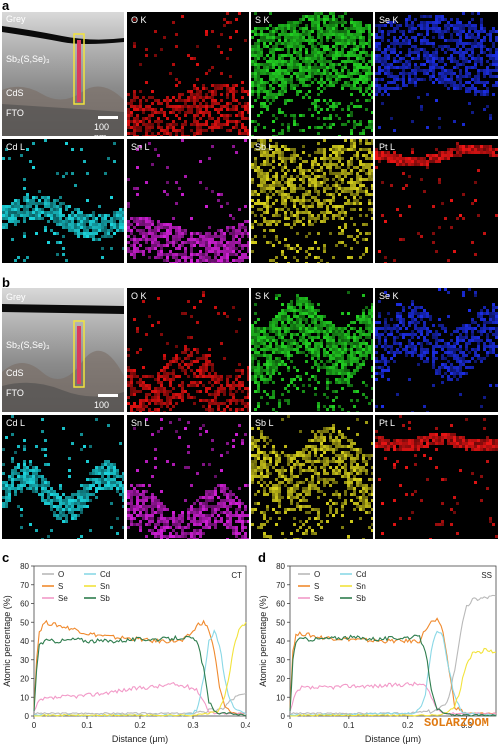 This screenshot has height=753, width=500. I want to click on panel-a-map-s-label: S K, so click(262, 20).